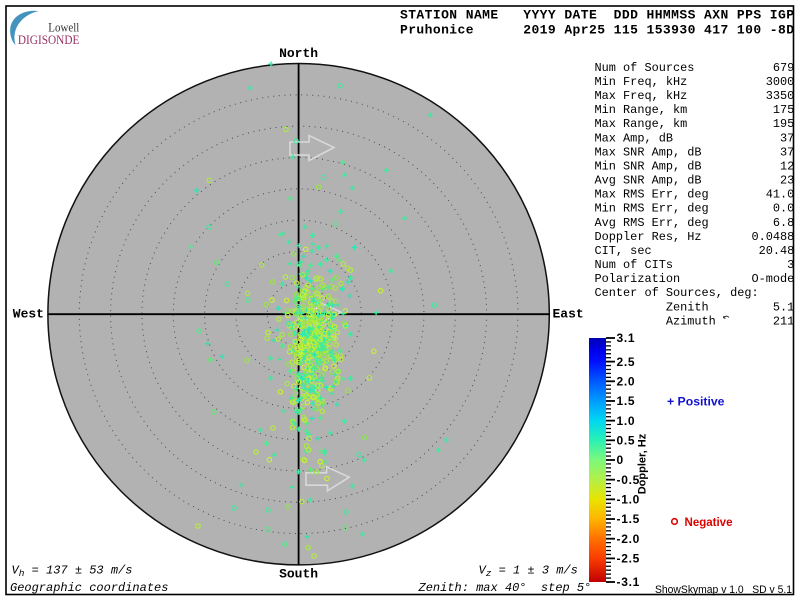 The height and width of the screenshot is (600, 800). What do you see at coordinates (723, 590) in the screenshot?
I see `svg-text: ShowSkymap v 1.0 SD v 5.1` at bounding box center [723, 590].